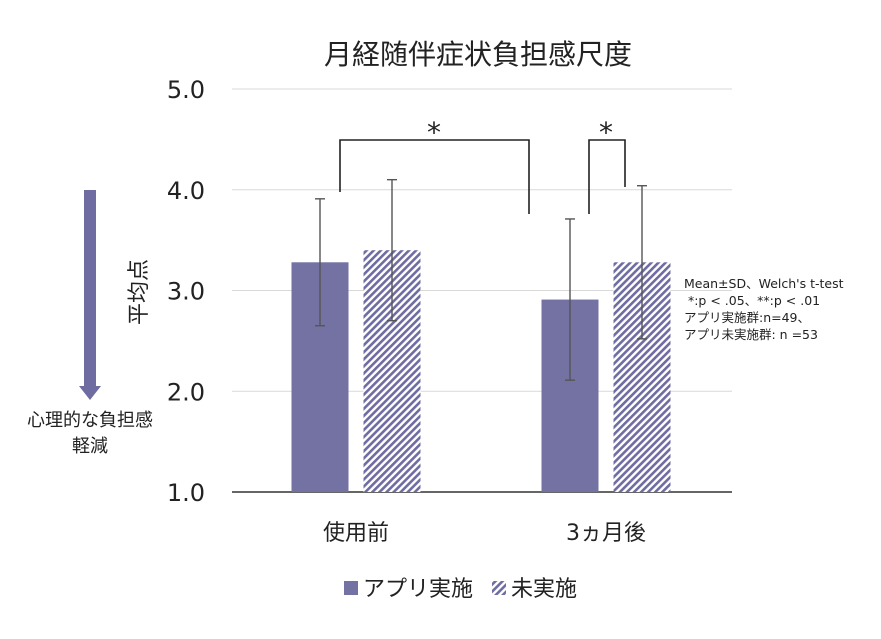 Image resolution: width=881 pixels, height=639 pixels. What do you see at coordinates (544, 589) in the screenshot?
I see `legend-label-none: 未実施` at bounding box center [544, 589].